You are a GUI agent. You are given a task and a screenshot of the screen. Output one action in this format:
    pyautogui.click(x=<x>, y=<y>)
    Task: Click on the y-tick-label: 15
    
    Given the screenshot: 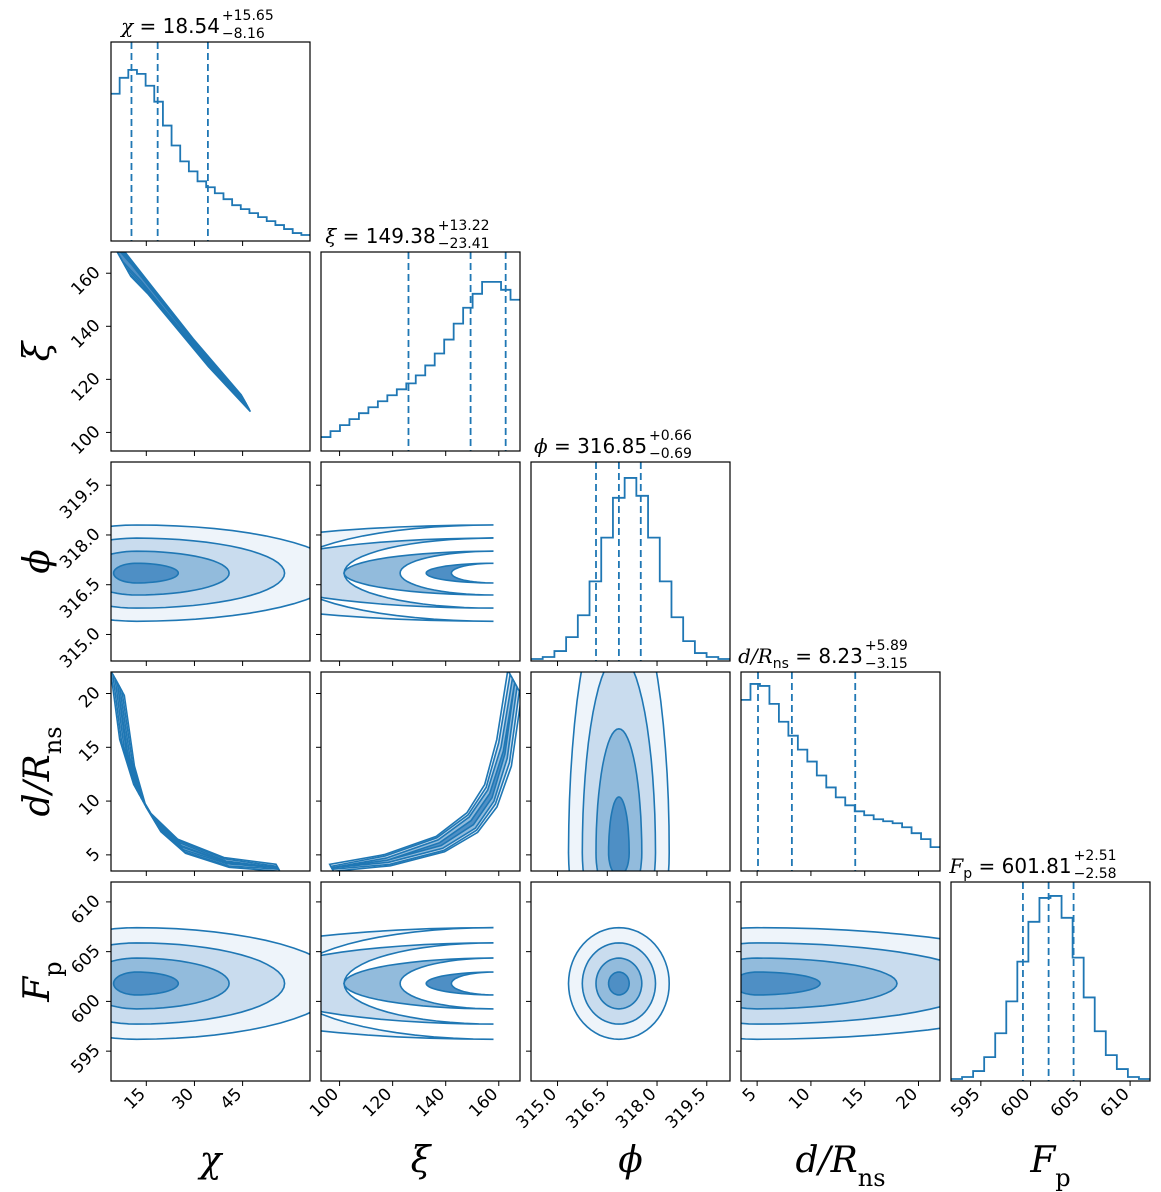 What is the action you would take?
    pyautogui.click(x=89, y=751)
    